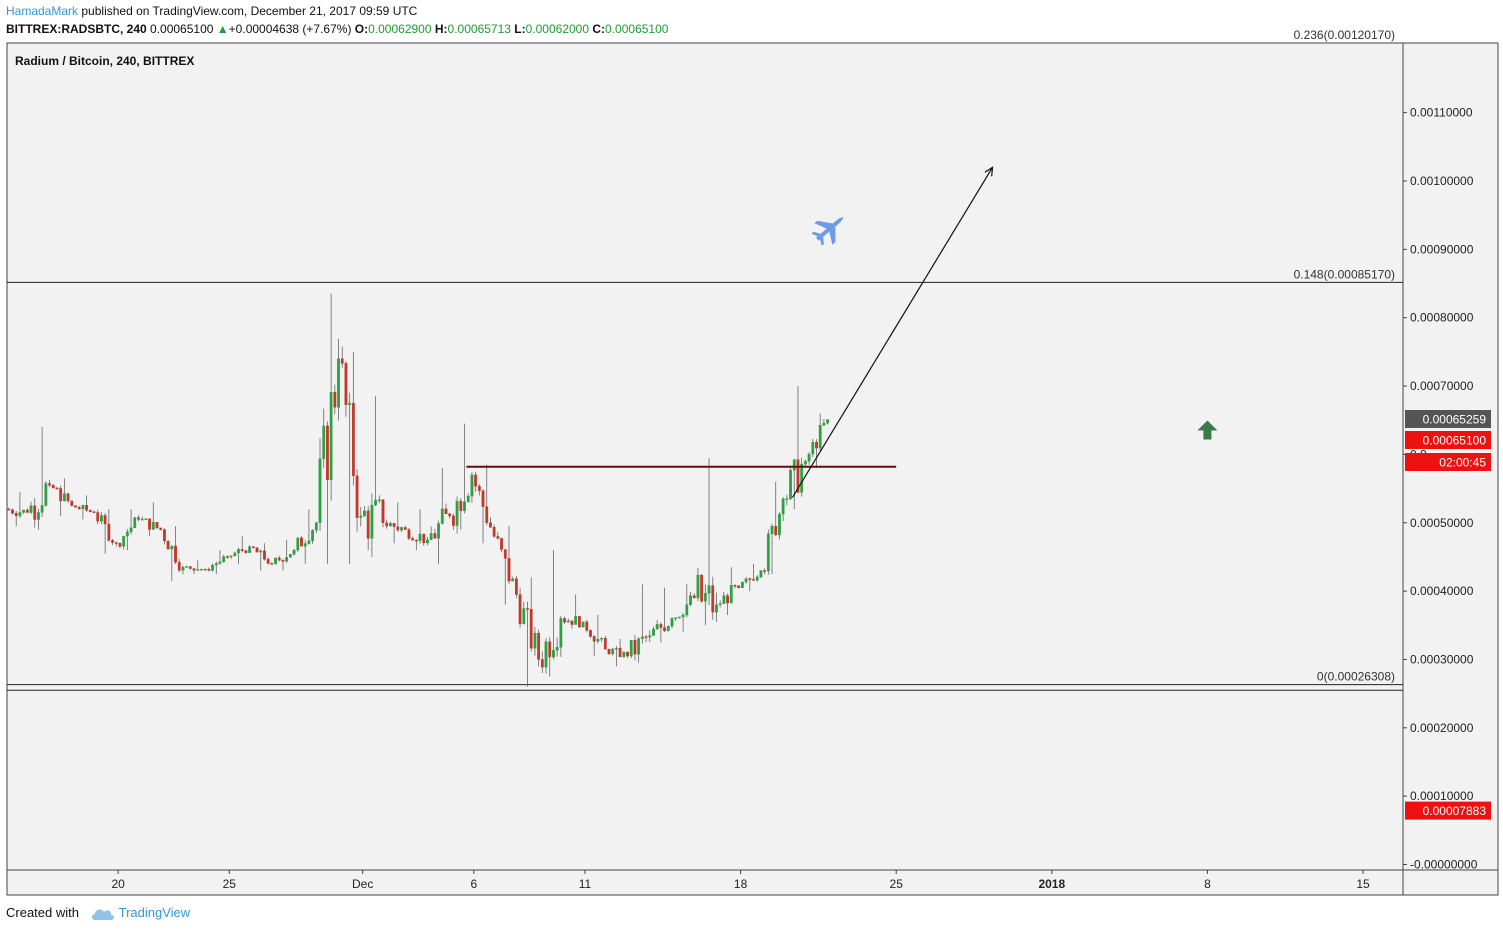 The height and width of the screenshot is (931, 1503). What do you see at coordinates (1455, 441) in the screenshot?
I see `price-label-text: 0.00065100` at bounding box center [1455, 441].